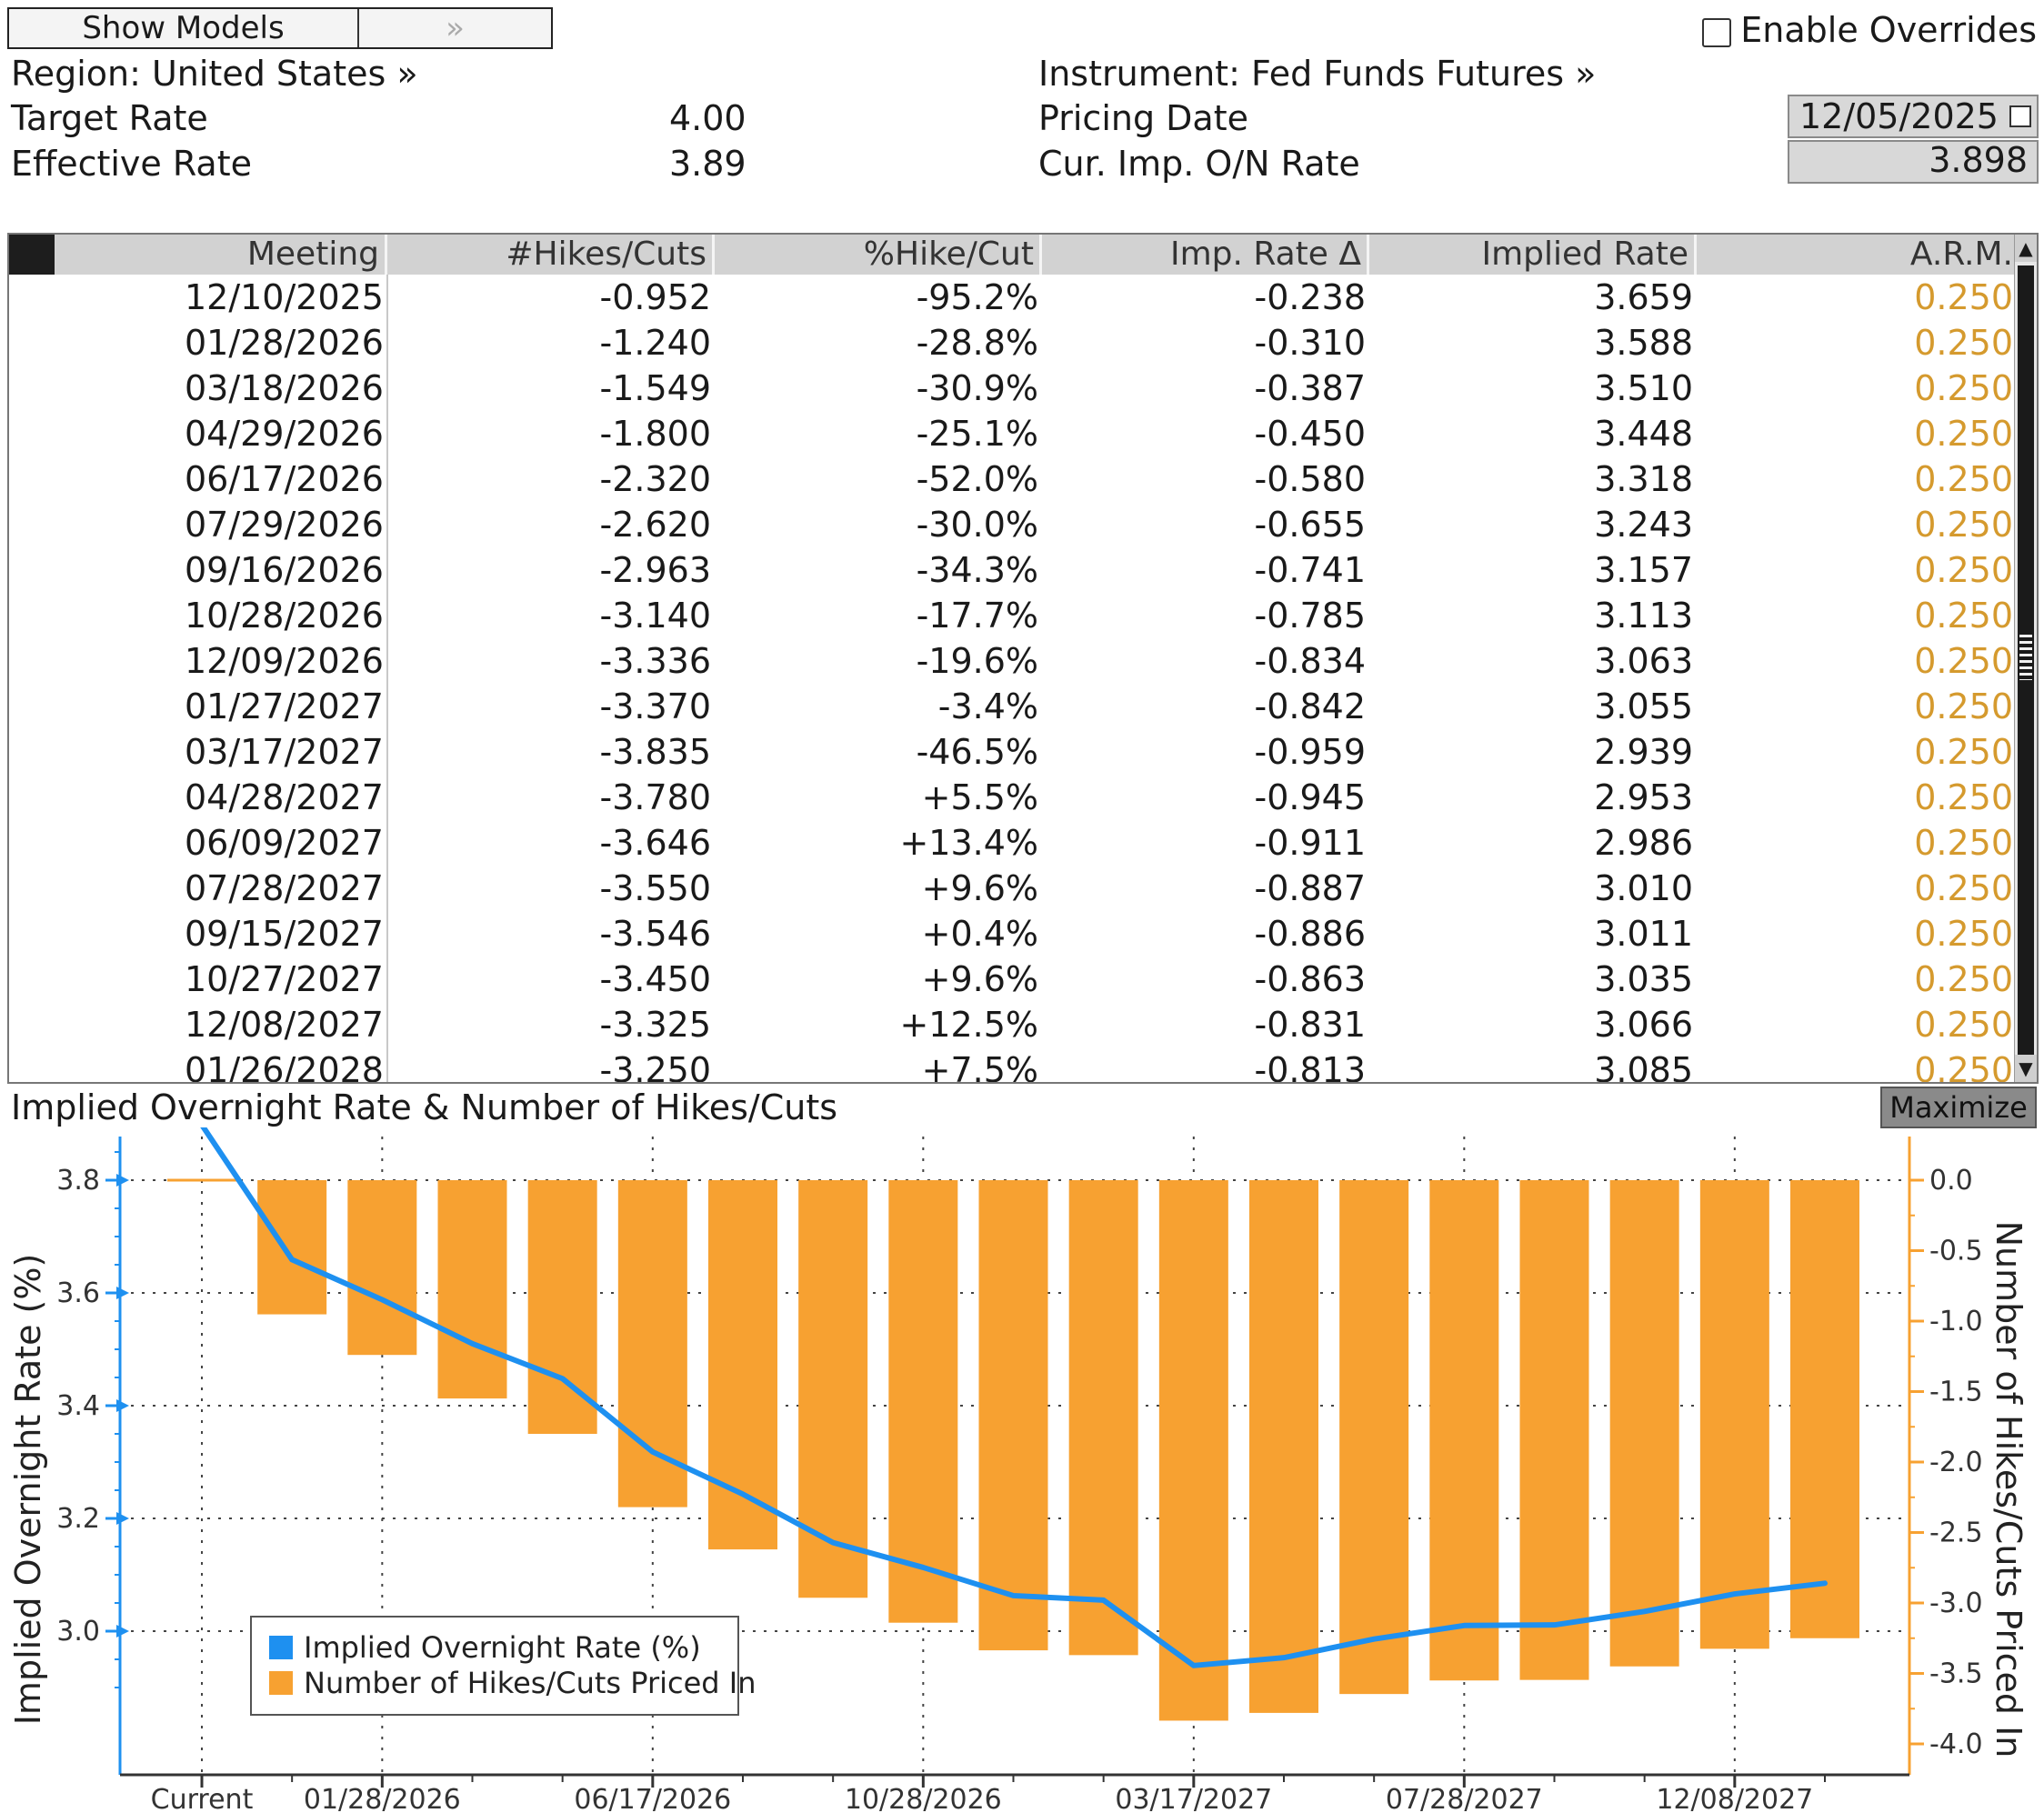 The width and height of the screenshot is (2044, 1813). I want to click on maximize-button: Maximize, so click(1958, 1107).